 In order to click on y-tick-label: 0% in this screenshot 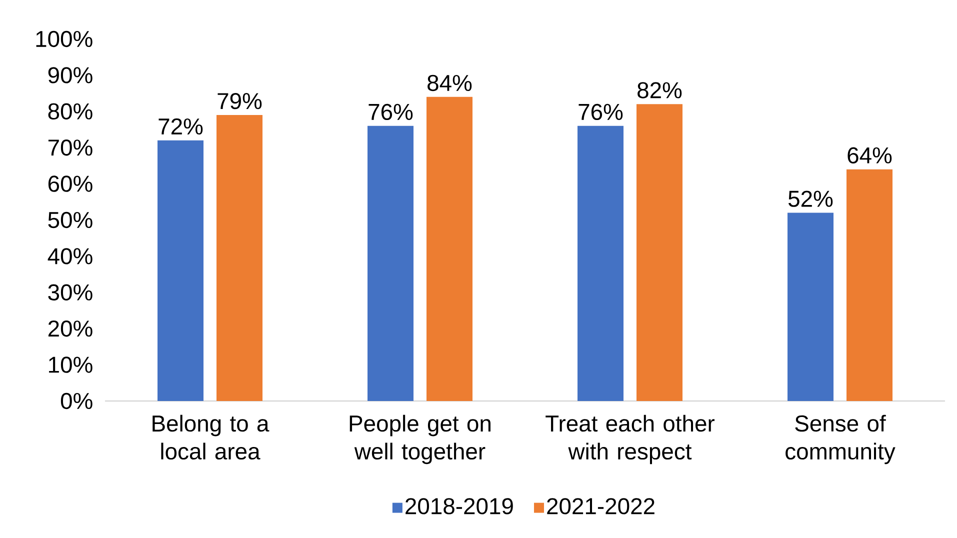, I will do `click(76, 401)`.